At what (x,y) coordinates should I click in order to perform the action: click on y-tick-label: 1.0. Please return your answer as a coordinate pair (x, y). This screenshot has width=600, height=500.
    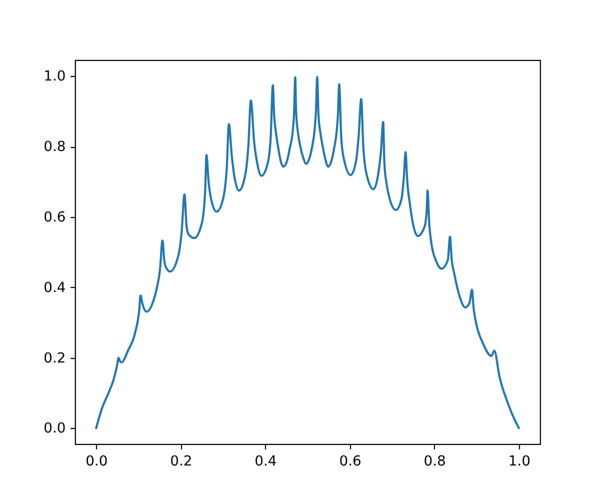
    Looking at the image, I should click on (55, 76).